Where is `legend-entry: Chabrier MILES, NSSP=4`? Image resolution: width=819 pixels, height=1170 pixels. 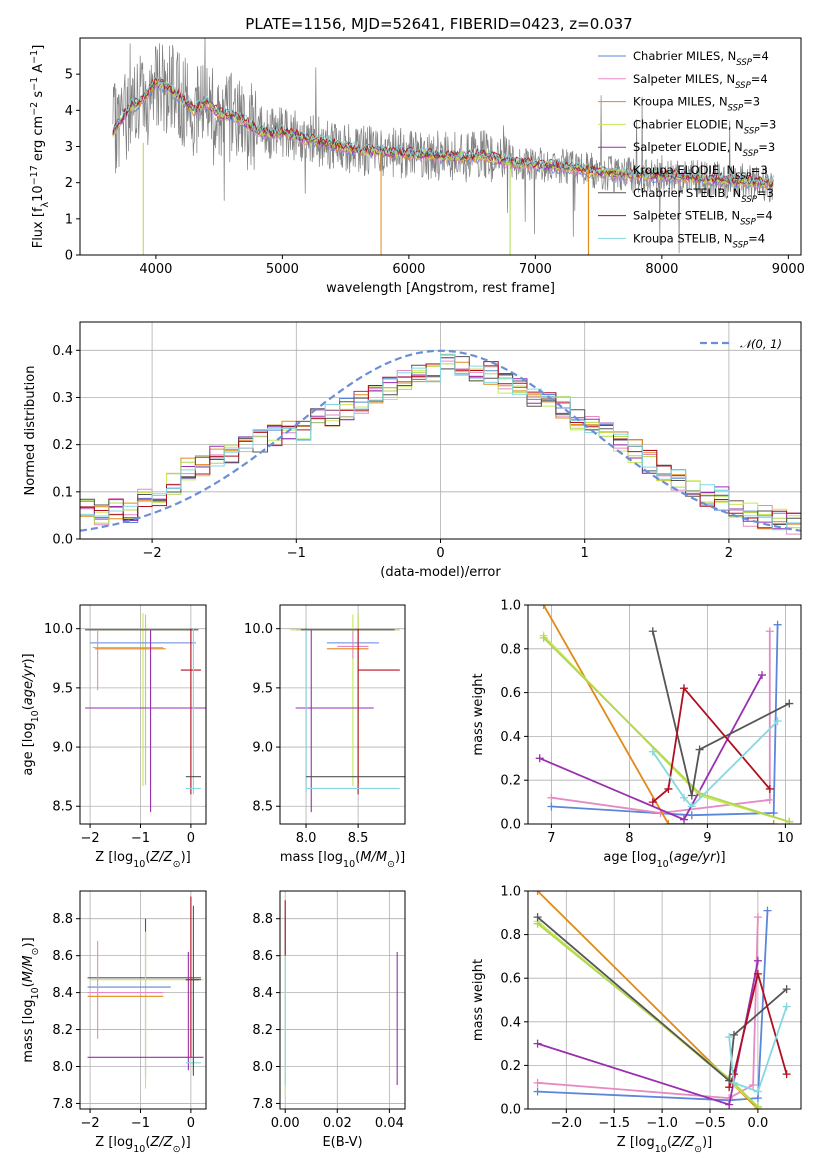 legend-entry: Chabrier MILES, NSSP=4 is located at coordinates (701, 58).